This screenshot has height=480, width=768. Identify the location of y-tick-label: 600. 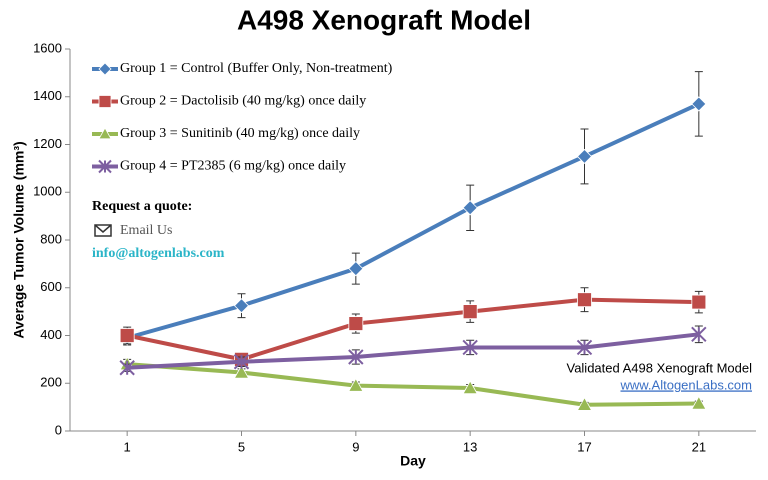
(51, 286).